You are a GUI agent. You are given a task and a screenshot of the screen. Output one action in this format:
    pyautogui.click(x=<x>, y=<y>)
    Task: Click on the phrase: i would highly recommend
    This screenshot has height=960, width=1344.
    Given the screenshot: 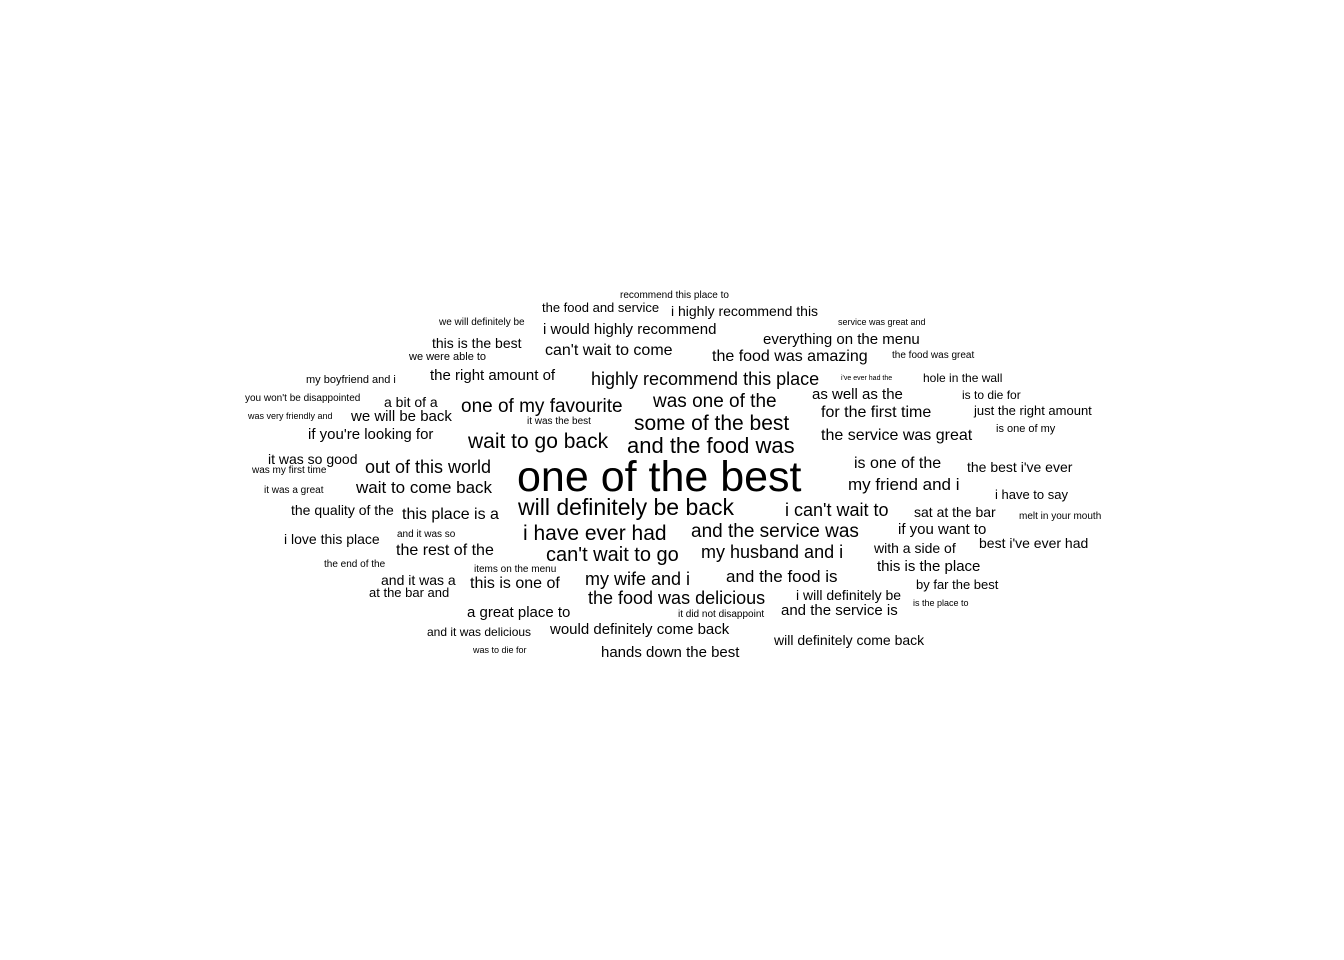 What is the action you would take?
    pyautogui.click(x=630, y=329)
    